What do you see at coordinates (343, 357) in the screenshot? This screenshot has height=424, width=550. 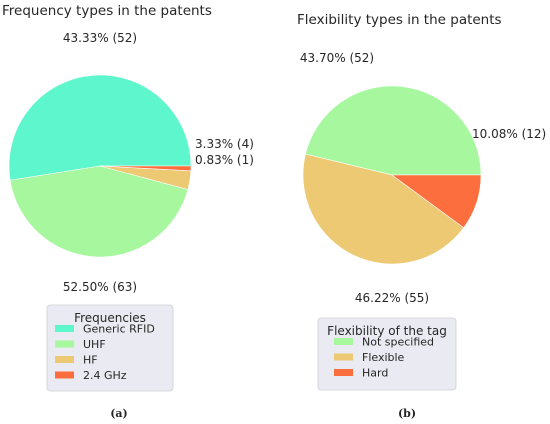 I see `flexibility-legend-swatch-flexible` at bounding box center [343, 357].